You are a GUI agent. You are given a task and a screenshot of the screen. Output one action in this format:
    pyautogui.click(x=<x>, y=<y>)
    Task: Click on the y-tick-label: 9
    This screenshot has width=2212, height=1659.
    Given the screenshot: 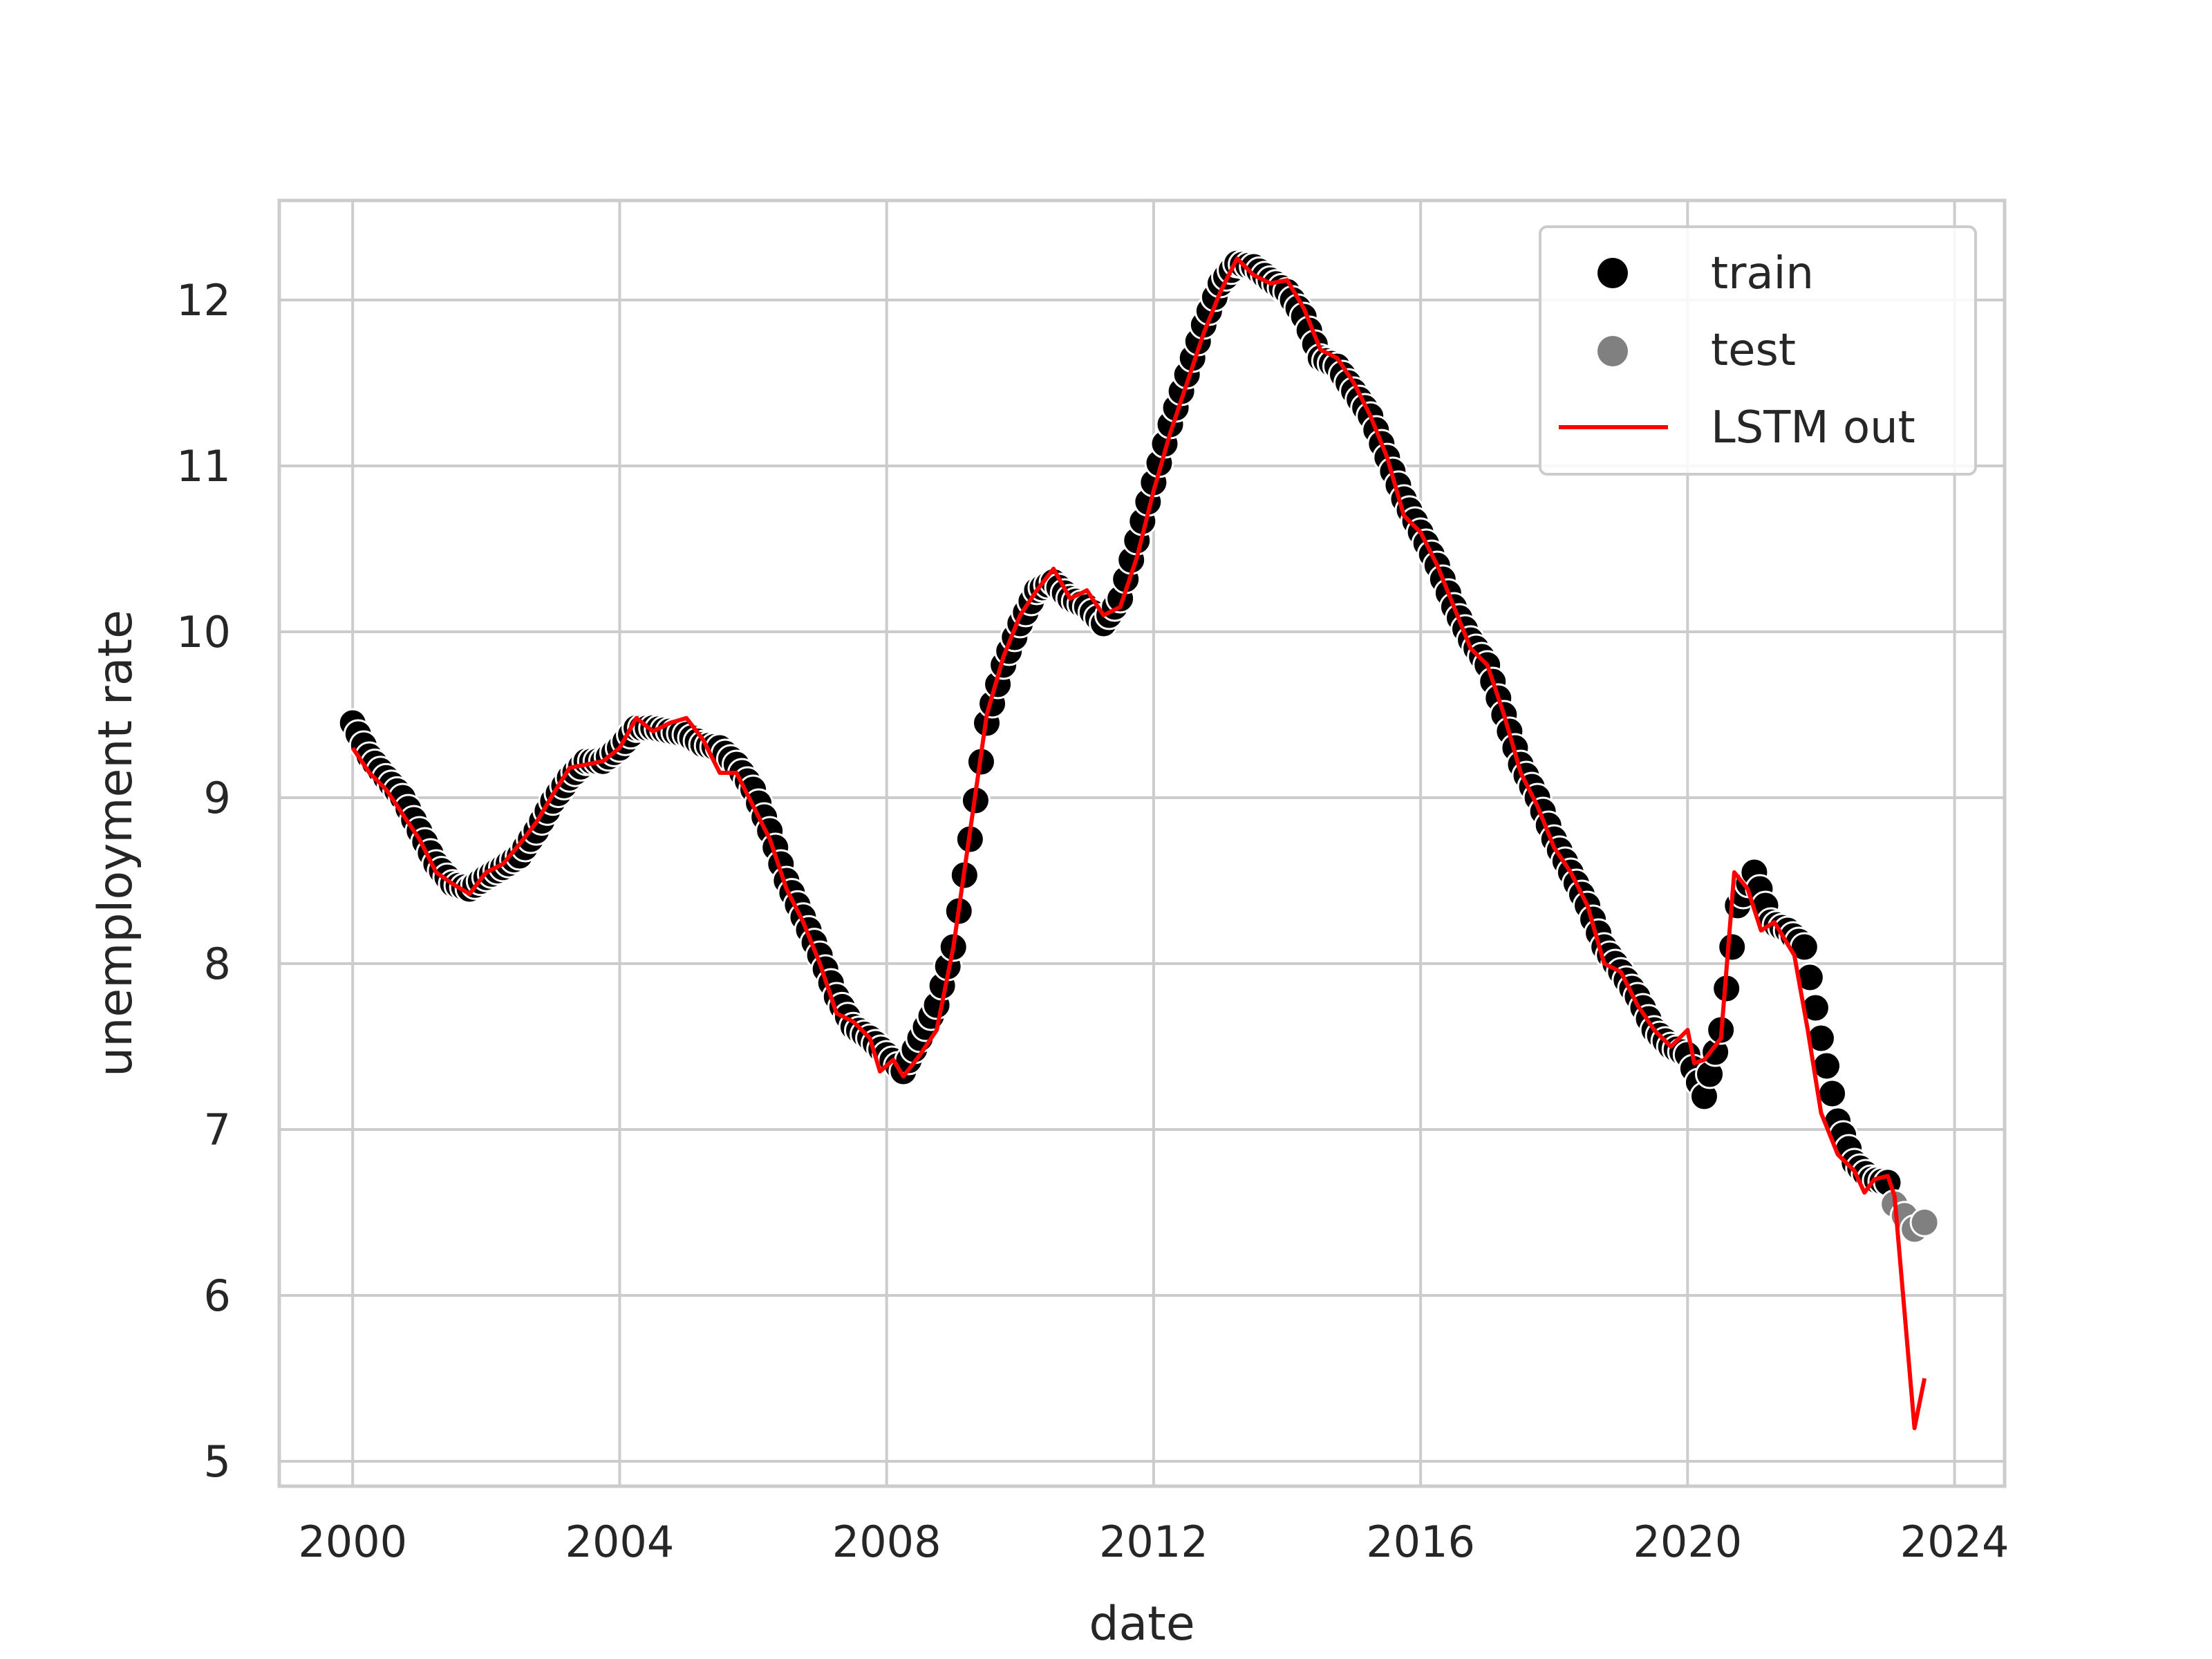 What is the action you would take?
    pyautogui.click(x=218, y=798)
    